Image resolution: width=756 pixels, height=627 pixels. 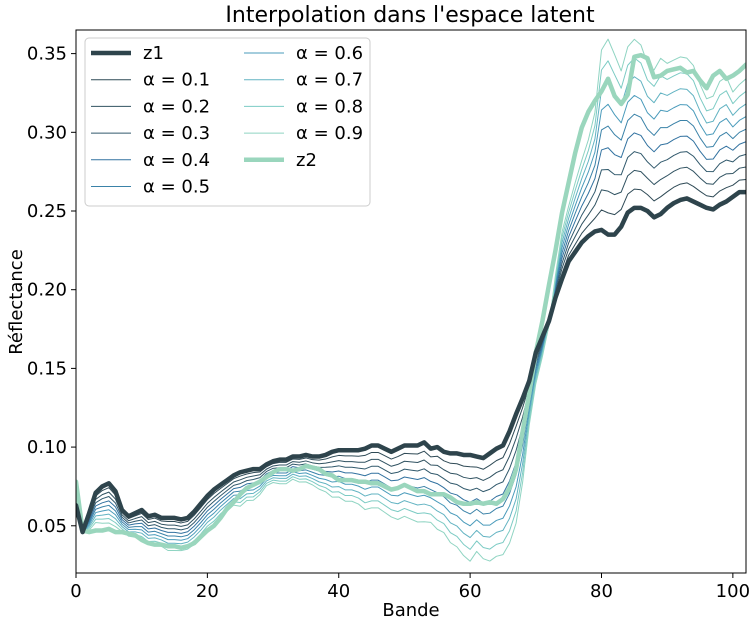 What do you see at coordinates (47, 290) in the screenshot?
I see `y-tick-label: 0.20` at bounding box center [47, 290].